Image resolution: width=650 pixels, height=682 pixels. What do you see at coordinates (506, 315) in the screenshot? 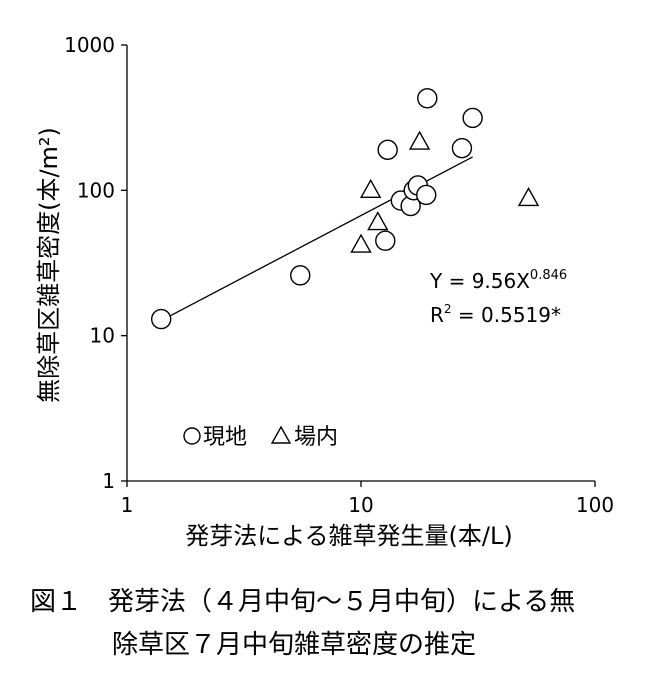
I see `r2-value: = 0.5519*` at bounding box center [506, 315].